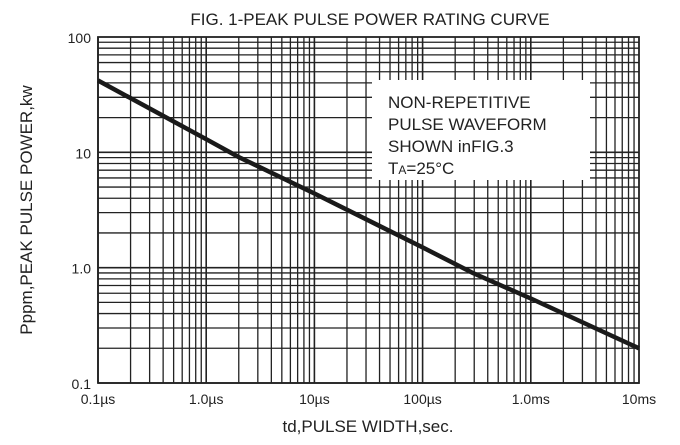  What do you see at coordinates (639, 399) in the screenshot?
I see `x-tick-label: 10ms` at bounding box center [639, 399].